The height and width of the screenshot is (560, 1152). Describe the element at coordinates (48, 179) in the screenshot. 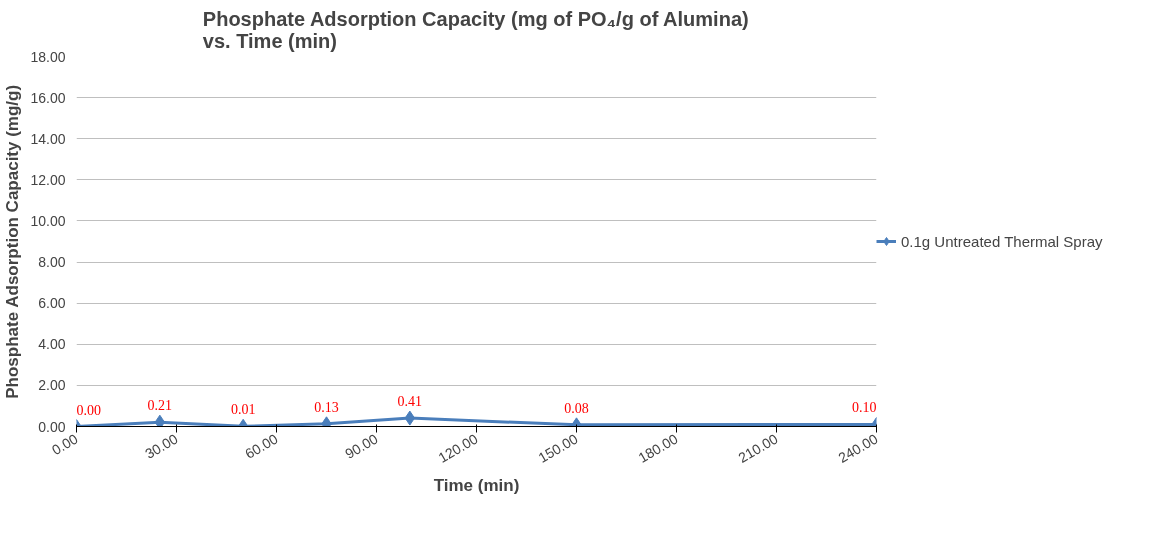

I see `y-tick-label: 12.00` at that location.